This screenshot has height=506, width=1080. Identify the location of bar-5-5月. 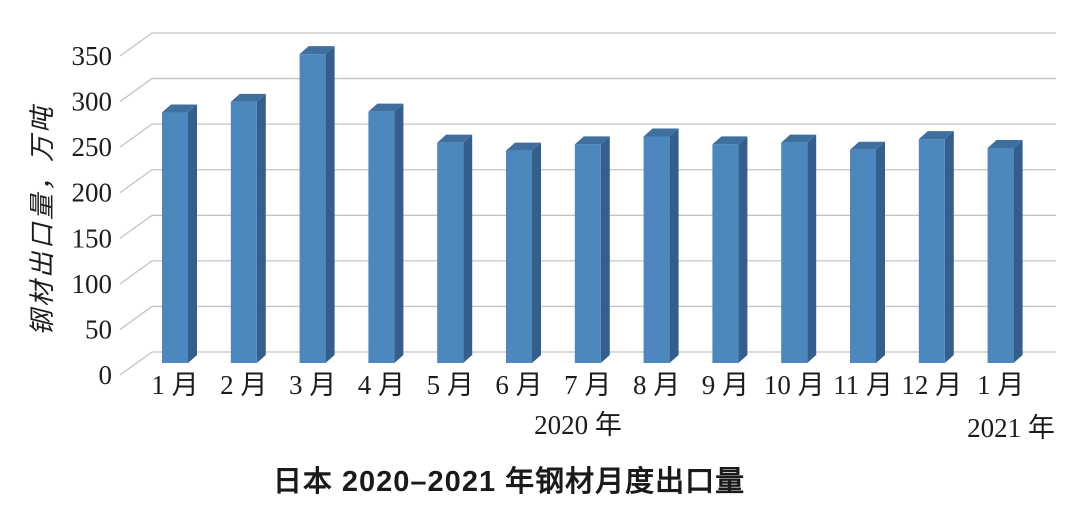
(455, 248).